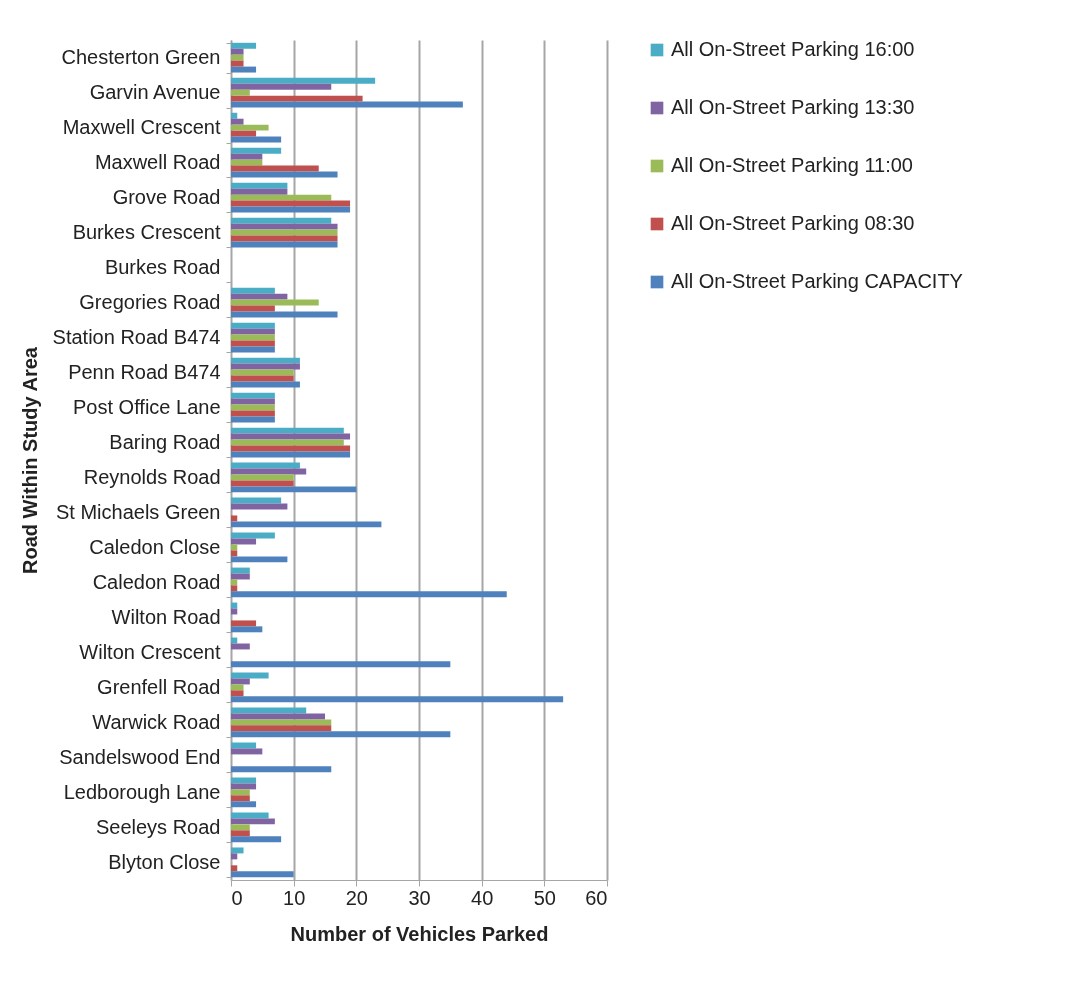 The height and width of the screenshot is (999, 1069). I want to click on y-tick-label: Gregories Road, so click(150, 302).